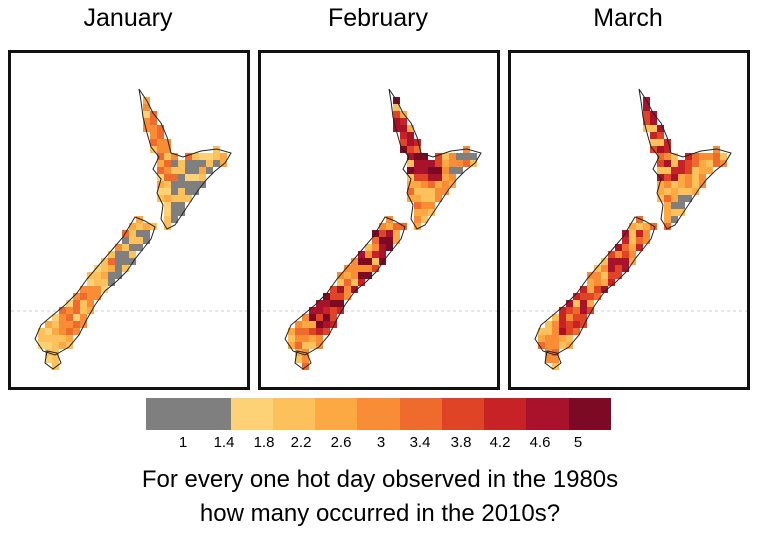 Image resolution: width=760 pixels, height=539 pixels. Describe the element at coordinates (341, 442) in the screenshot. I see `legend-tick-label: 2.6` at that location.